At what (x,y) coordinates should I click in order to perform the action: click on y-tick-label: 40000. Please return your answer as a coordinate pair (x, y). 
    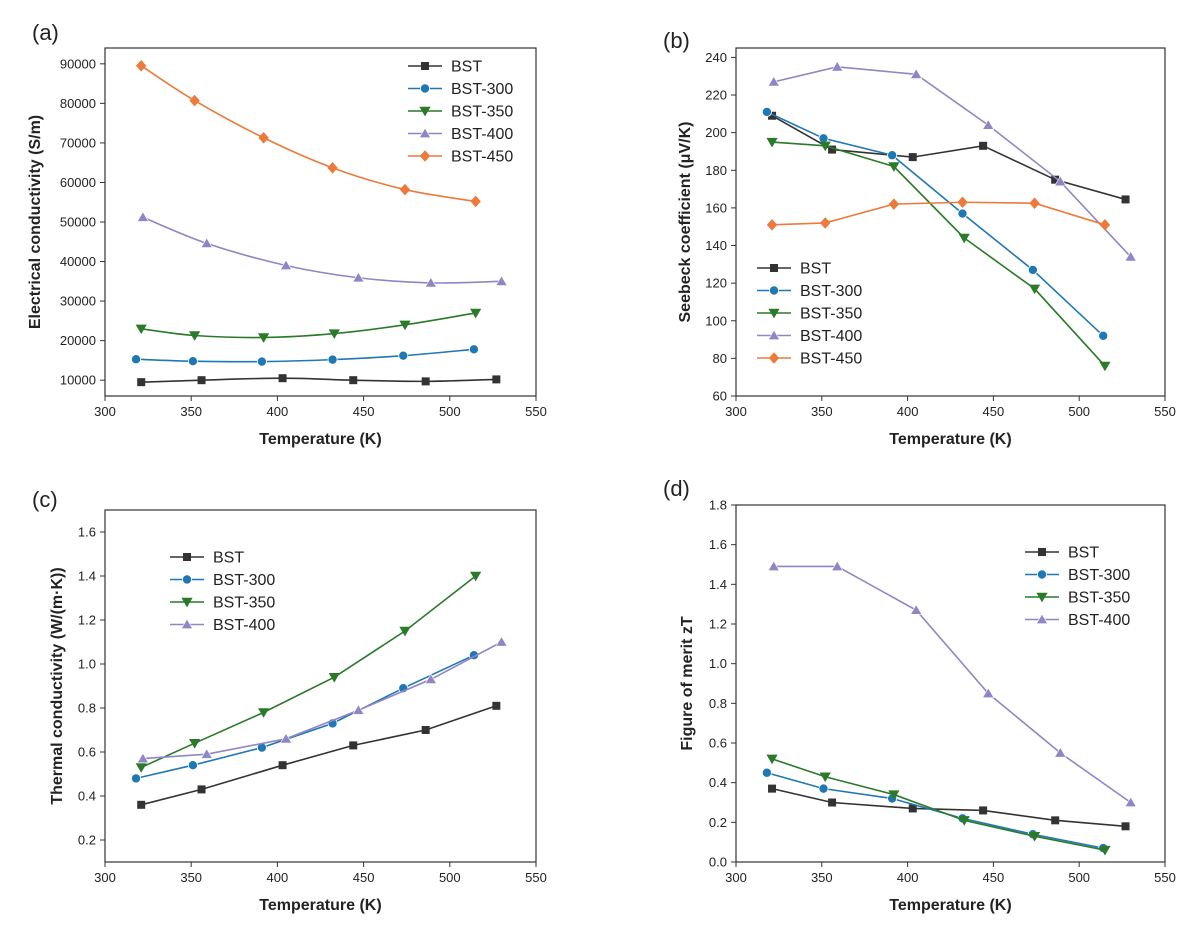
    Looking at the image, I should click on (78, 261).